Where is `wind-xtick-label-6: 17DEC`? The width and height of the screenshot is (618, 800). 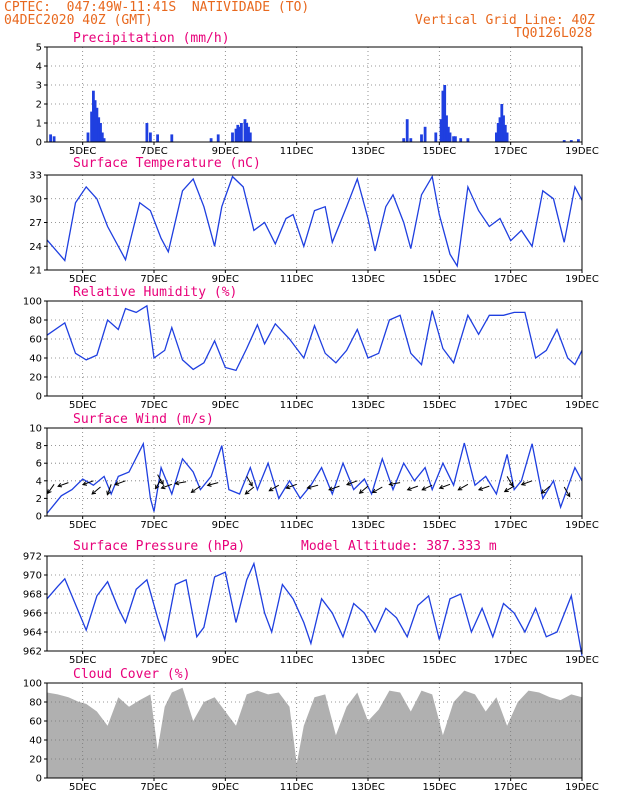 wind-xtick-label-6: 17DEC is located at coordinates (511, 525).